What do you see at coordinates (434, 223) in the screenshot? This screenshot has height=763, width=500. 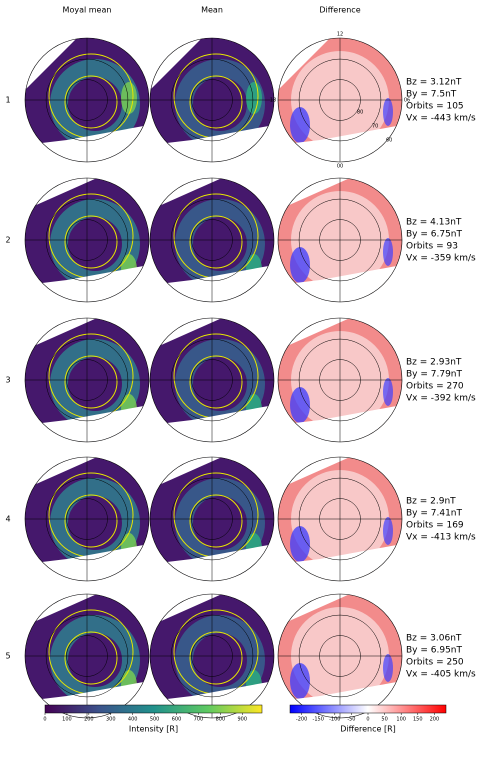 I see `condition-text: Bz = 4.13nT` at bounding box center [434, 223].